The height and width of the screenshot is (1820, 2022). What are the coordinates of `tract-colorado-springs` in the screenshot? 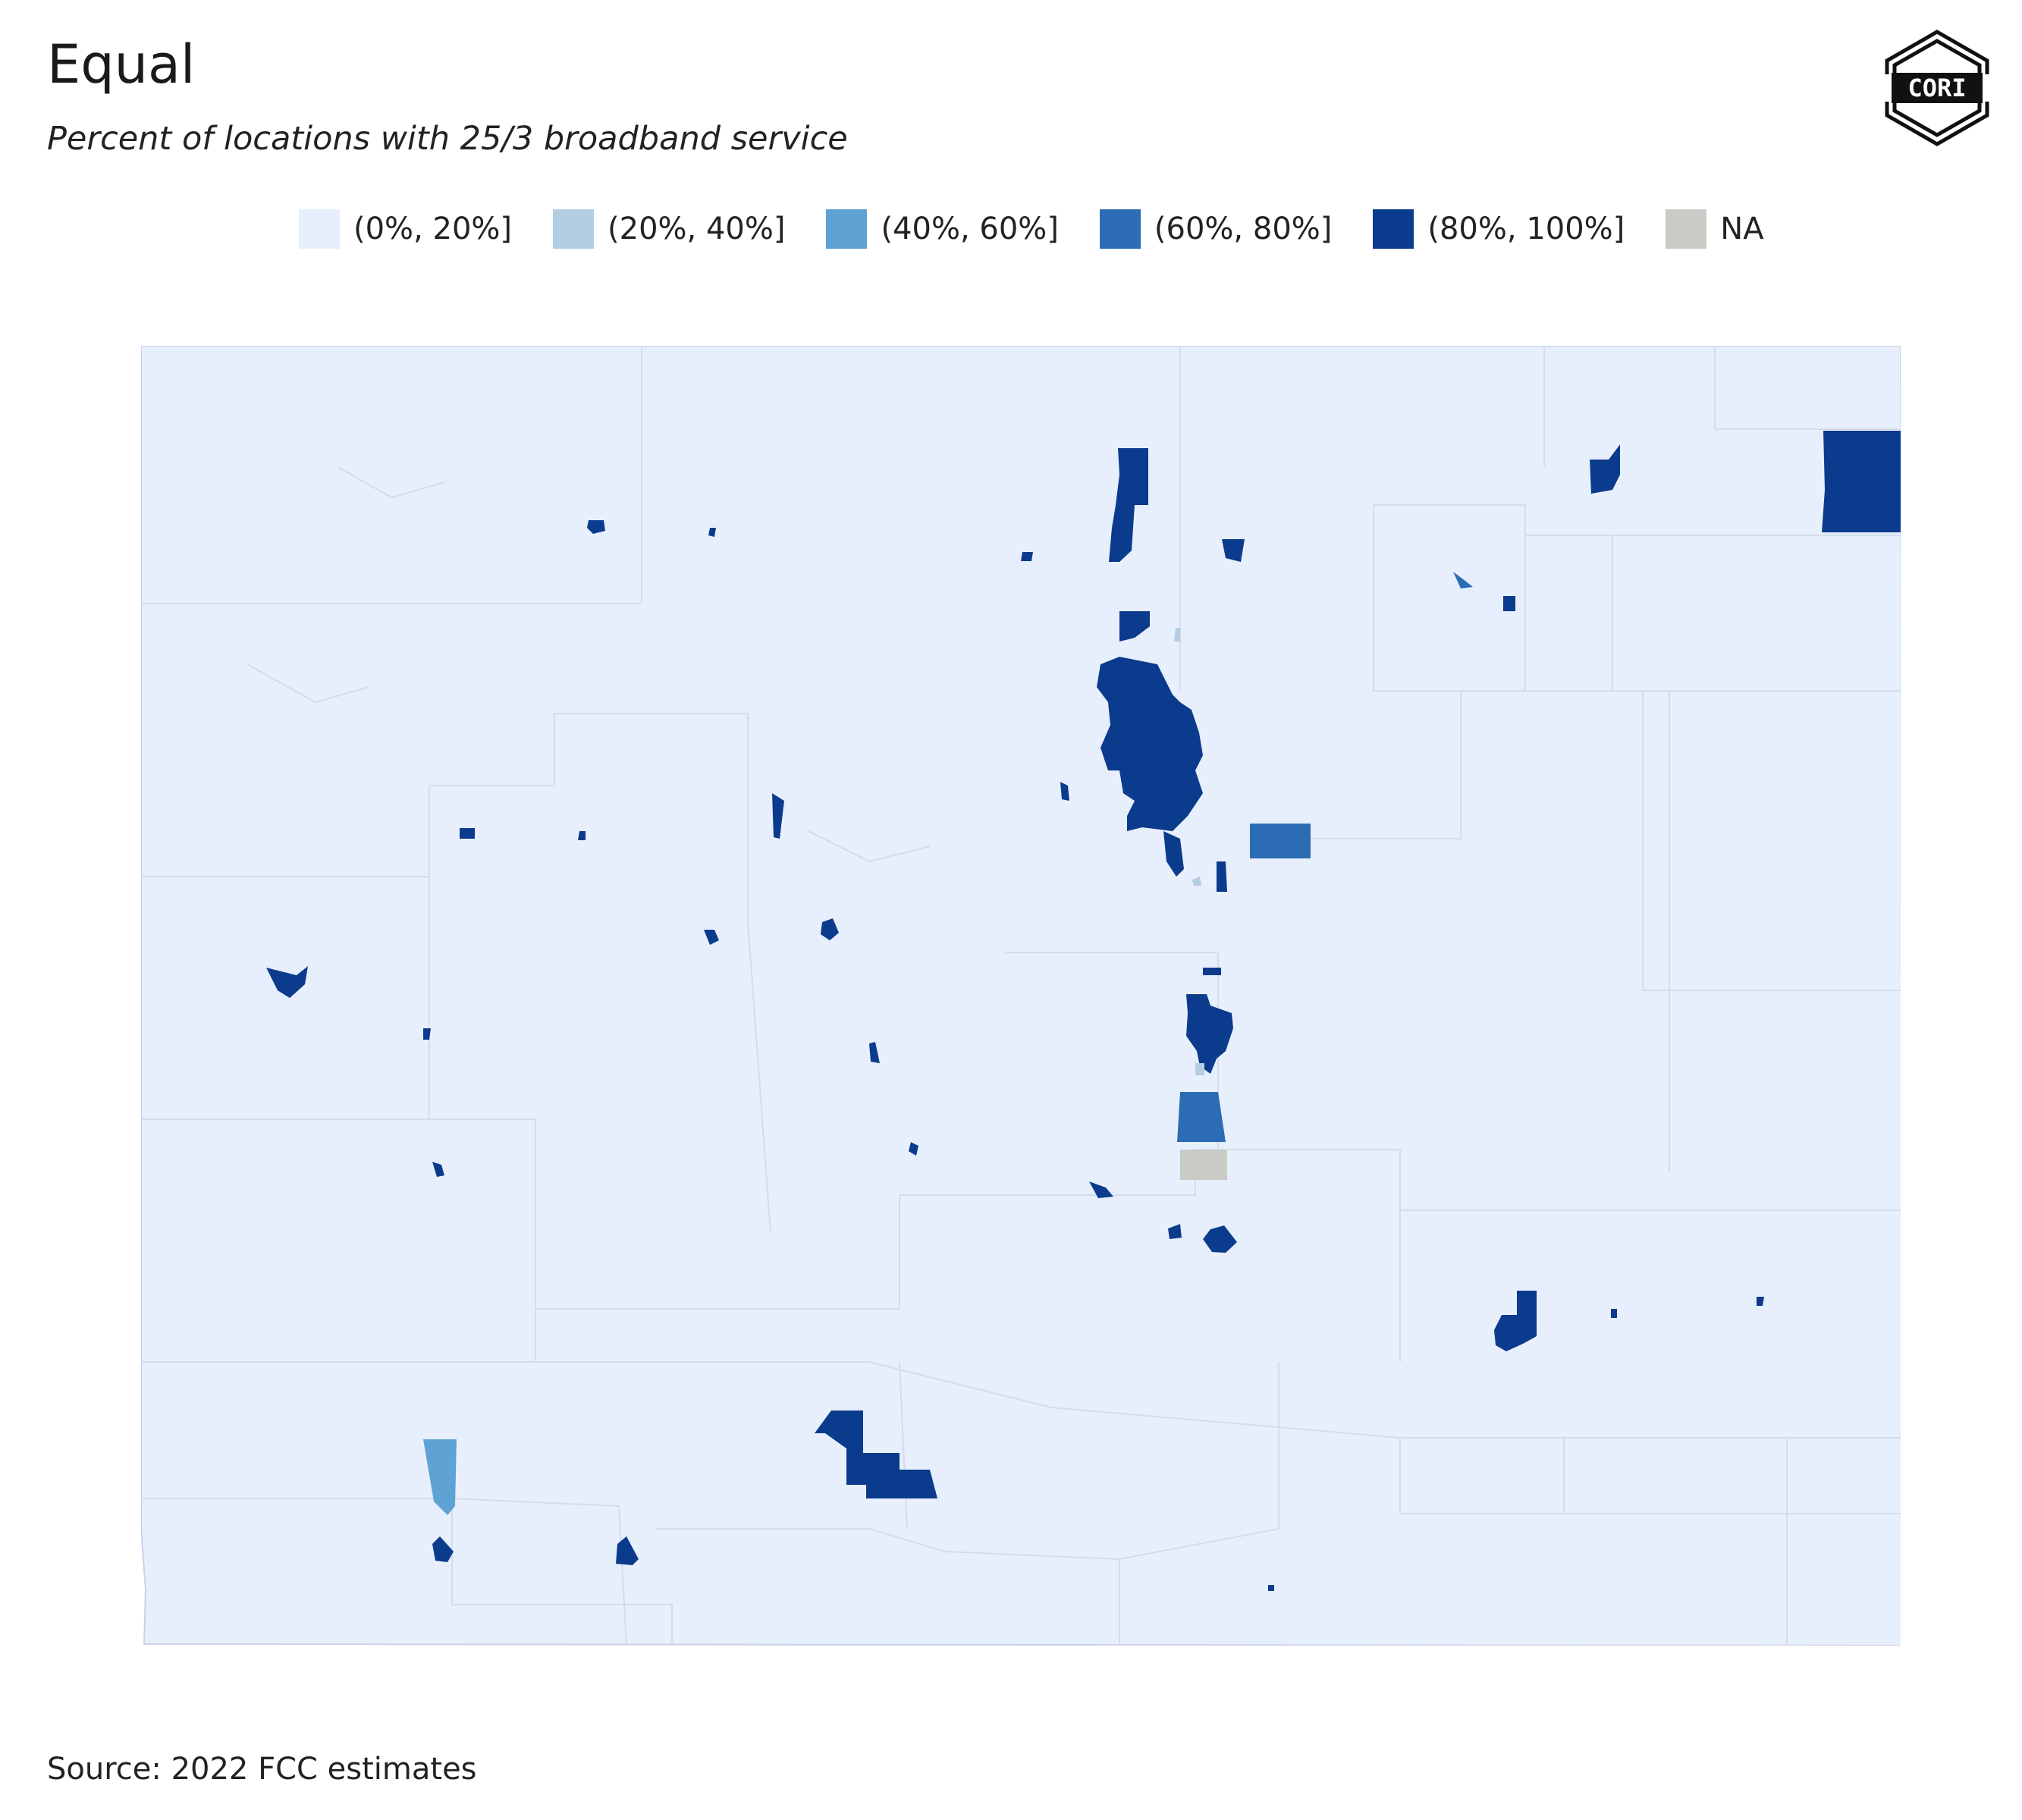 It's located at (1209, 1034).